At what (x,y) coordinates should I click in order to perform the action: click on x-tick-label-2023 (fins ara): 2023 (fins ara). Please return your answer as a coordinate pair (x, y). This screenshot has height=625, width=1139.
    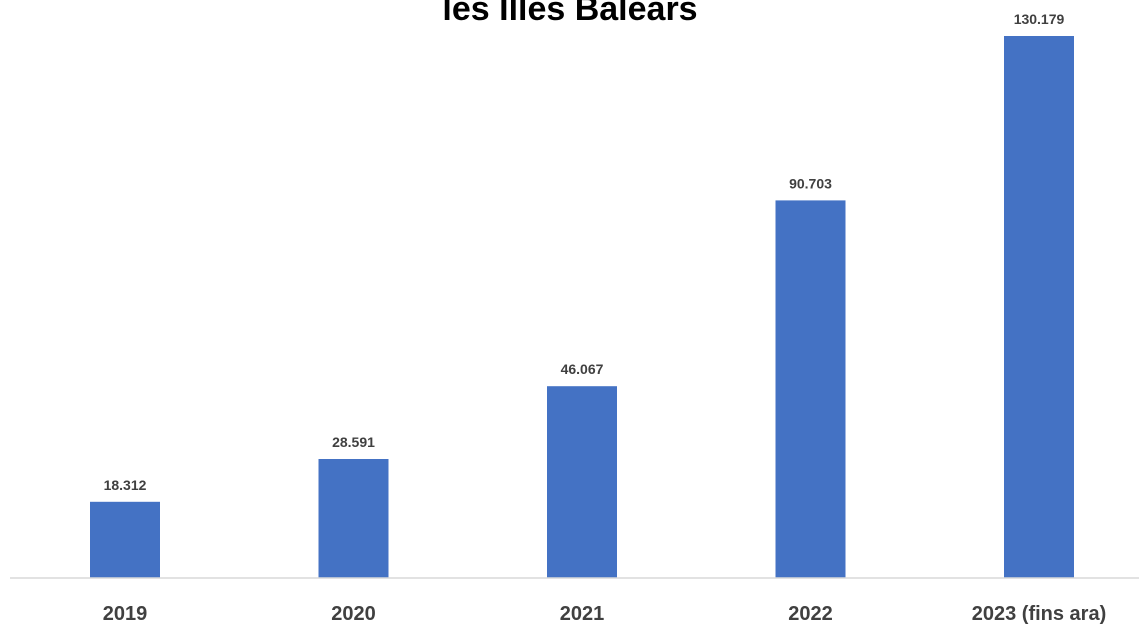
    Looking at the image, I should click on (1039, 614).